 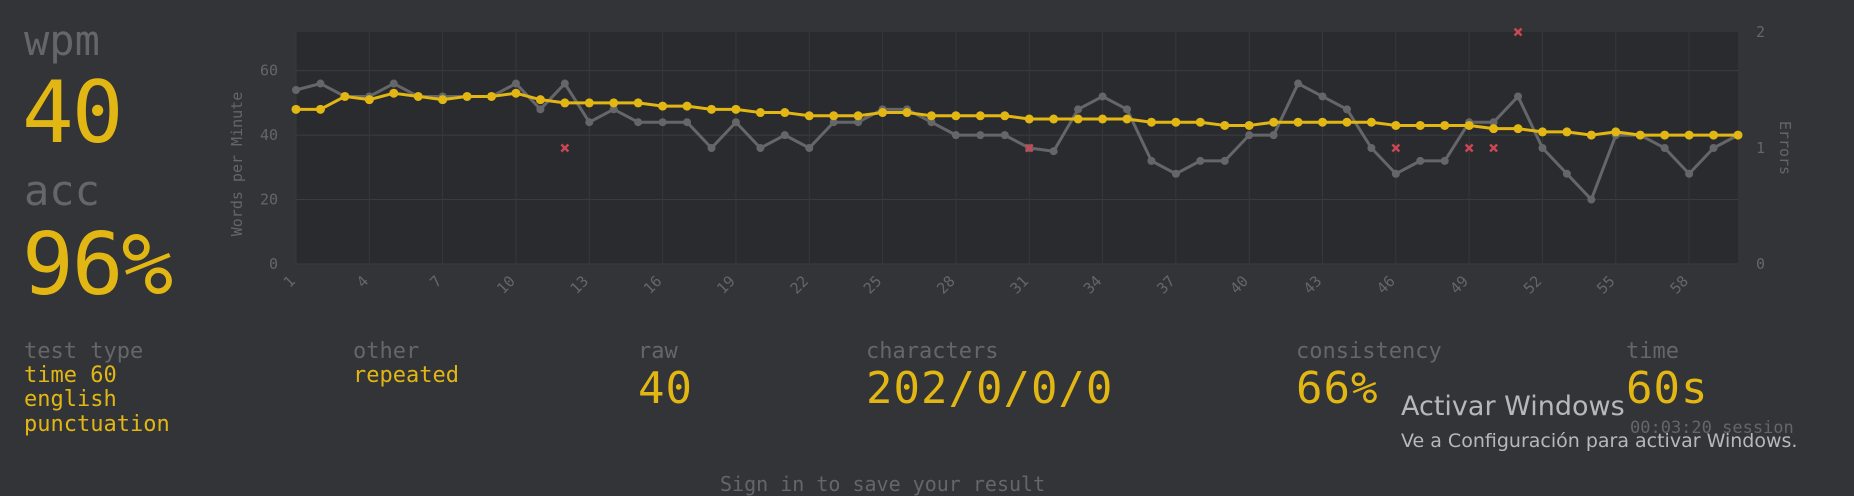 What do you see at coordinates (1599, 440) in the screenshot?
I see `activate-windows-subtitle: Ve a Configuración para activar Windows.` at bounding box center [1599, 440].